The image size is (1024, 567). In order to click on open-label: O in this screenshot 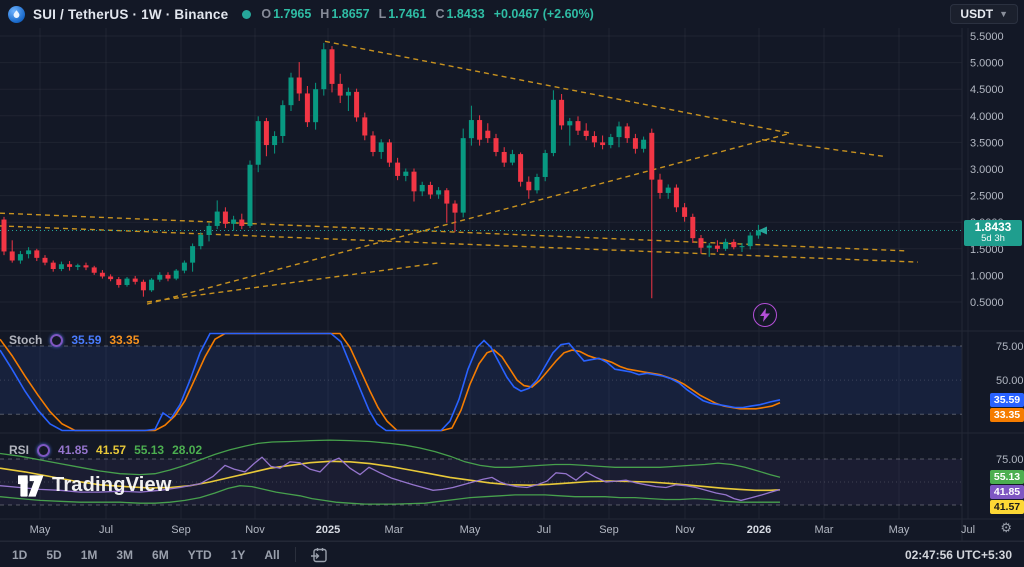, I will do `click(266, 14)`.